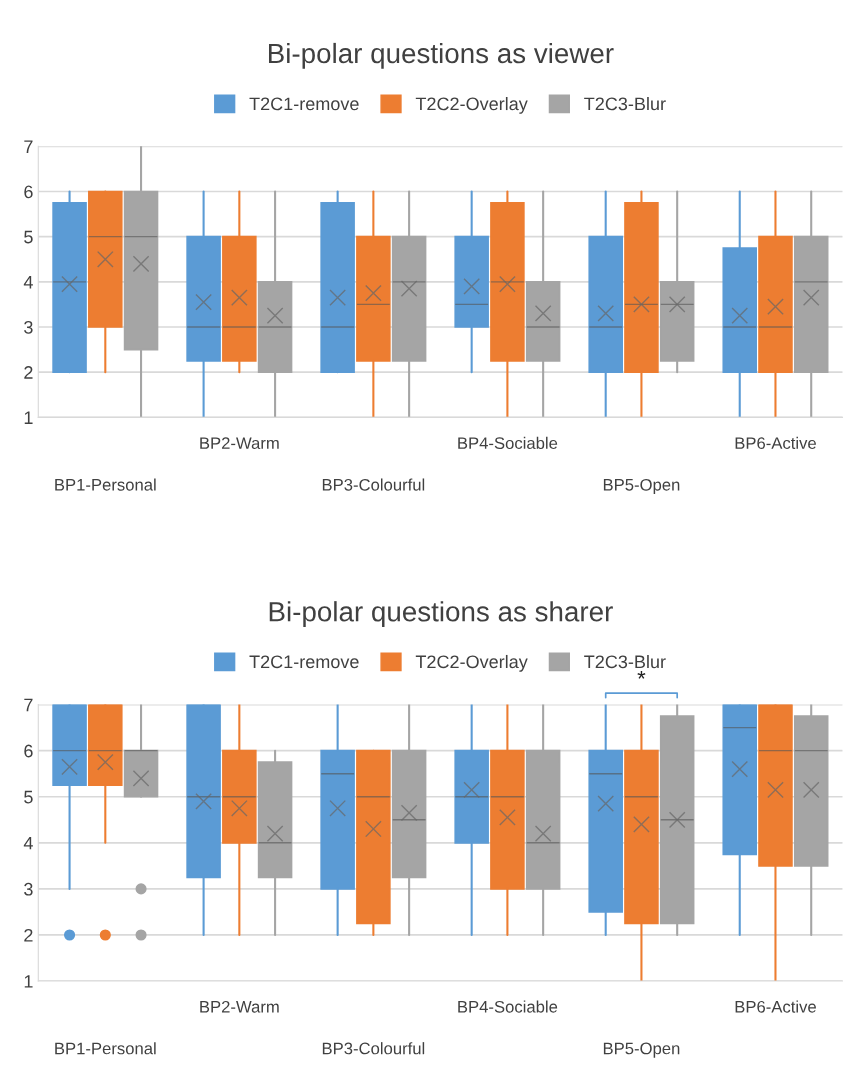  Describe the element at coordinates (441, 614) in the screenshot. I see `chart-title: Bi-polar questions as sharer` at that location.